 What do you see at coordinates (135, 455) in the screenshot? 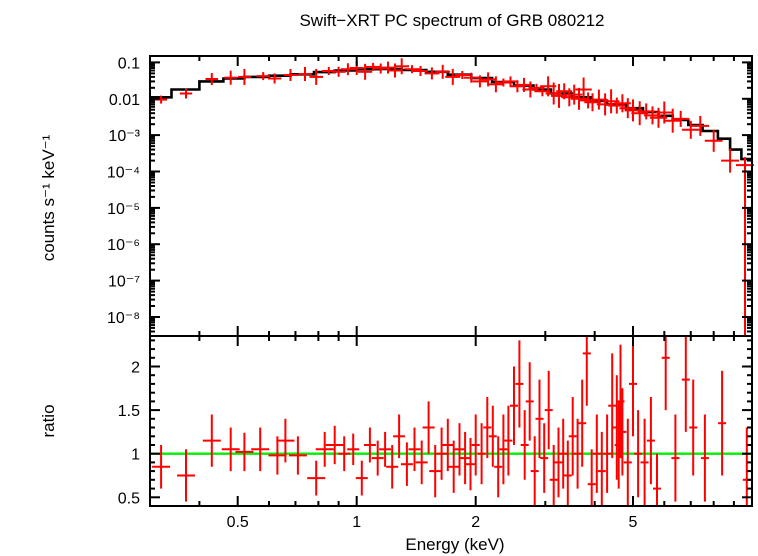
I see `y-tick-label: 1` at bounding box center [135, 455].